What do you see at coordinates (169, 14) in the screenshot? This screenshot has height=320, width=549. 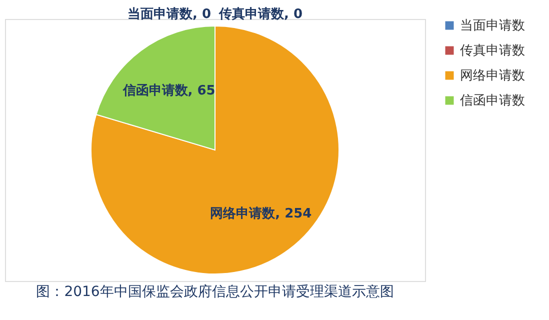 I see `text: 当面申请数, 0` at bounding box center [169, 14].